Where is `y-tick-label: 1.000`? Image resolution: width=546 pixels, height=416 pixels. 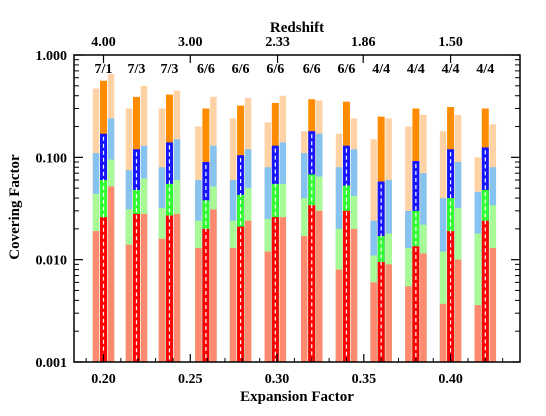 y-tick-label: 1.000 is located at coordinates (52, 56).